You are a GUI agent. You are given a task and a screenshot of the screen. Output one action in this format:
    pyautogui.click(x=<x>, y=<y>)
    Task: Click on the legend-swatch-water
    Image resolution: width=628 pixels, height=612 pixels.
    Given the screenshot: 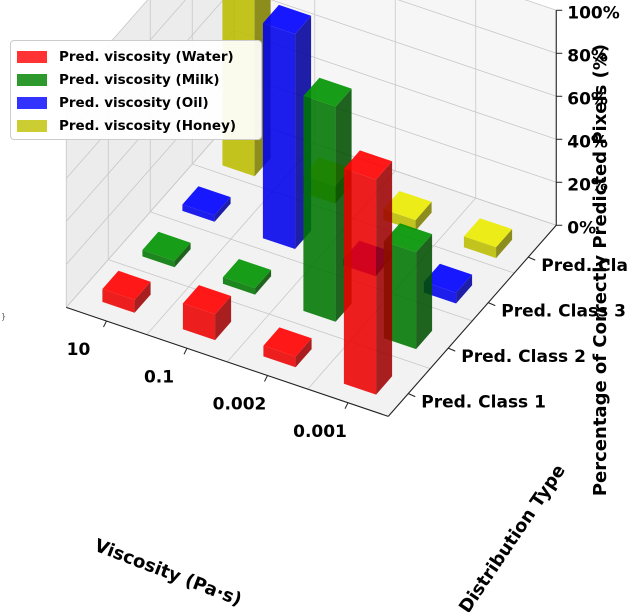 What is the action you would take?
    pyautogui.click(x=32, y=56)
    